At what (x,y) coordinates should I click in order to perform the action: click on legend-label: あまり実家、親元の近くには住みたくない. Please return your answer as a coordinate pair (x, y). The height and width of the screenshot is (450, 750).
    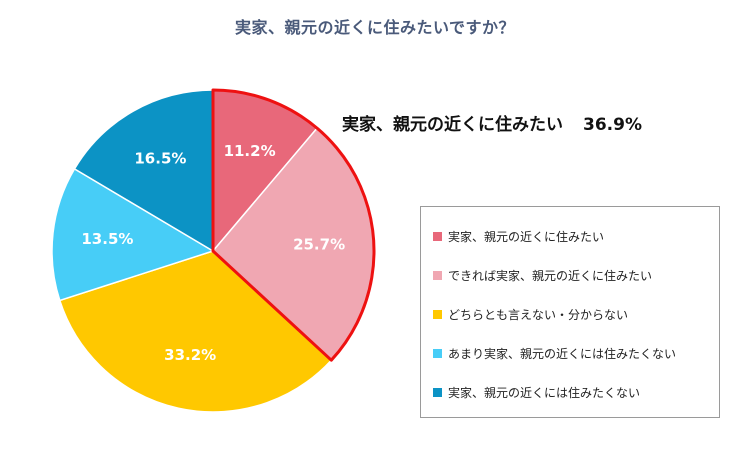
    Looking at the image, I should click on (562, 354).